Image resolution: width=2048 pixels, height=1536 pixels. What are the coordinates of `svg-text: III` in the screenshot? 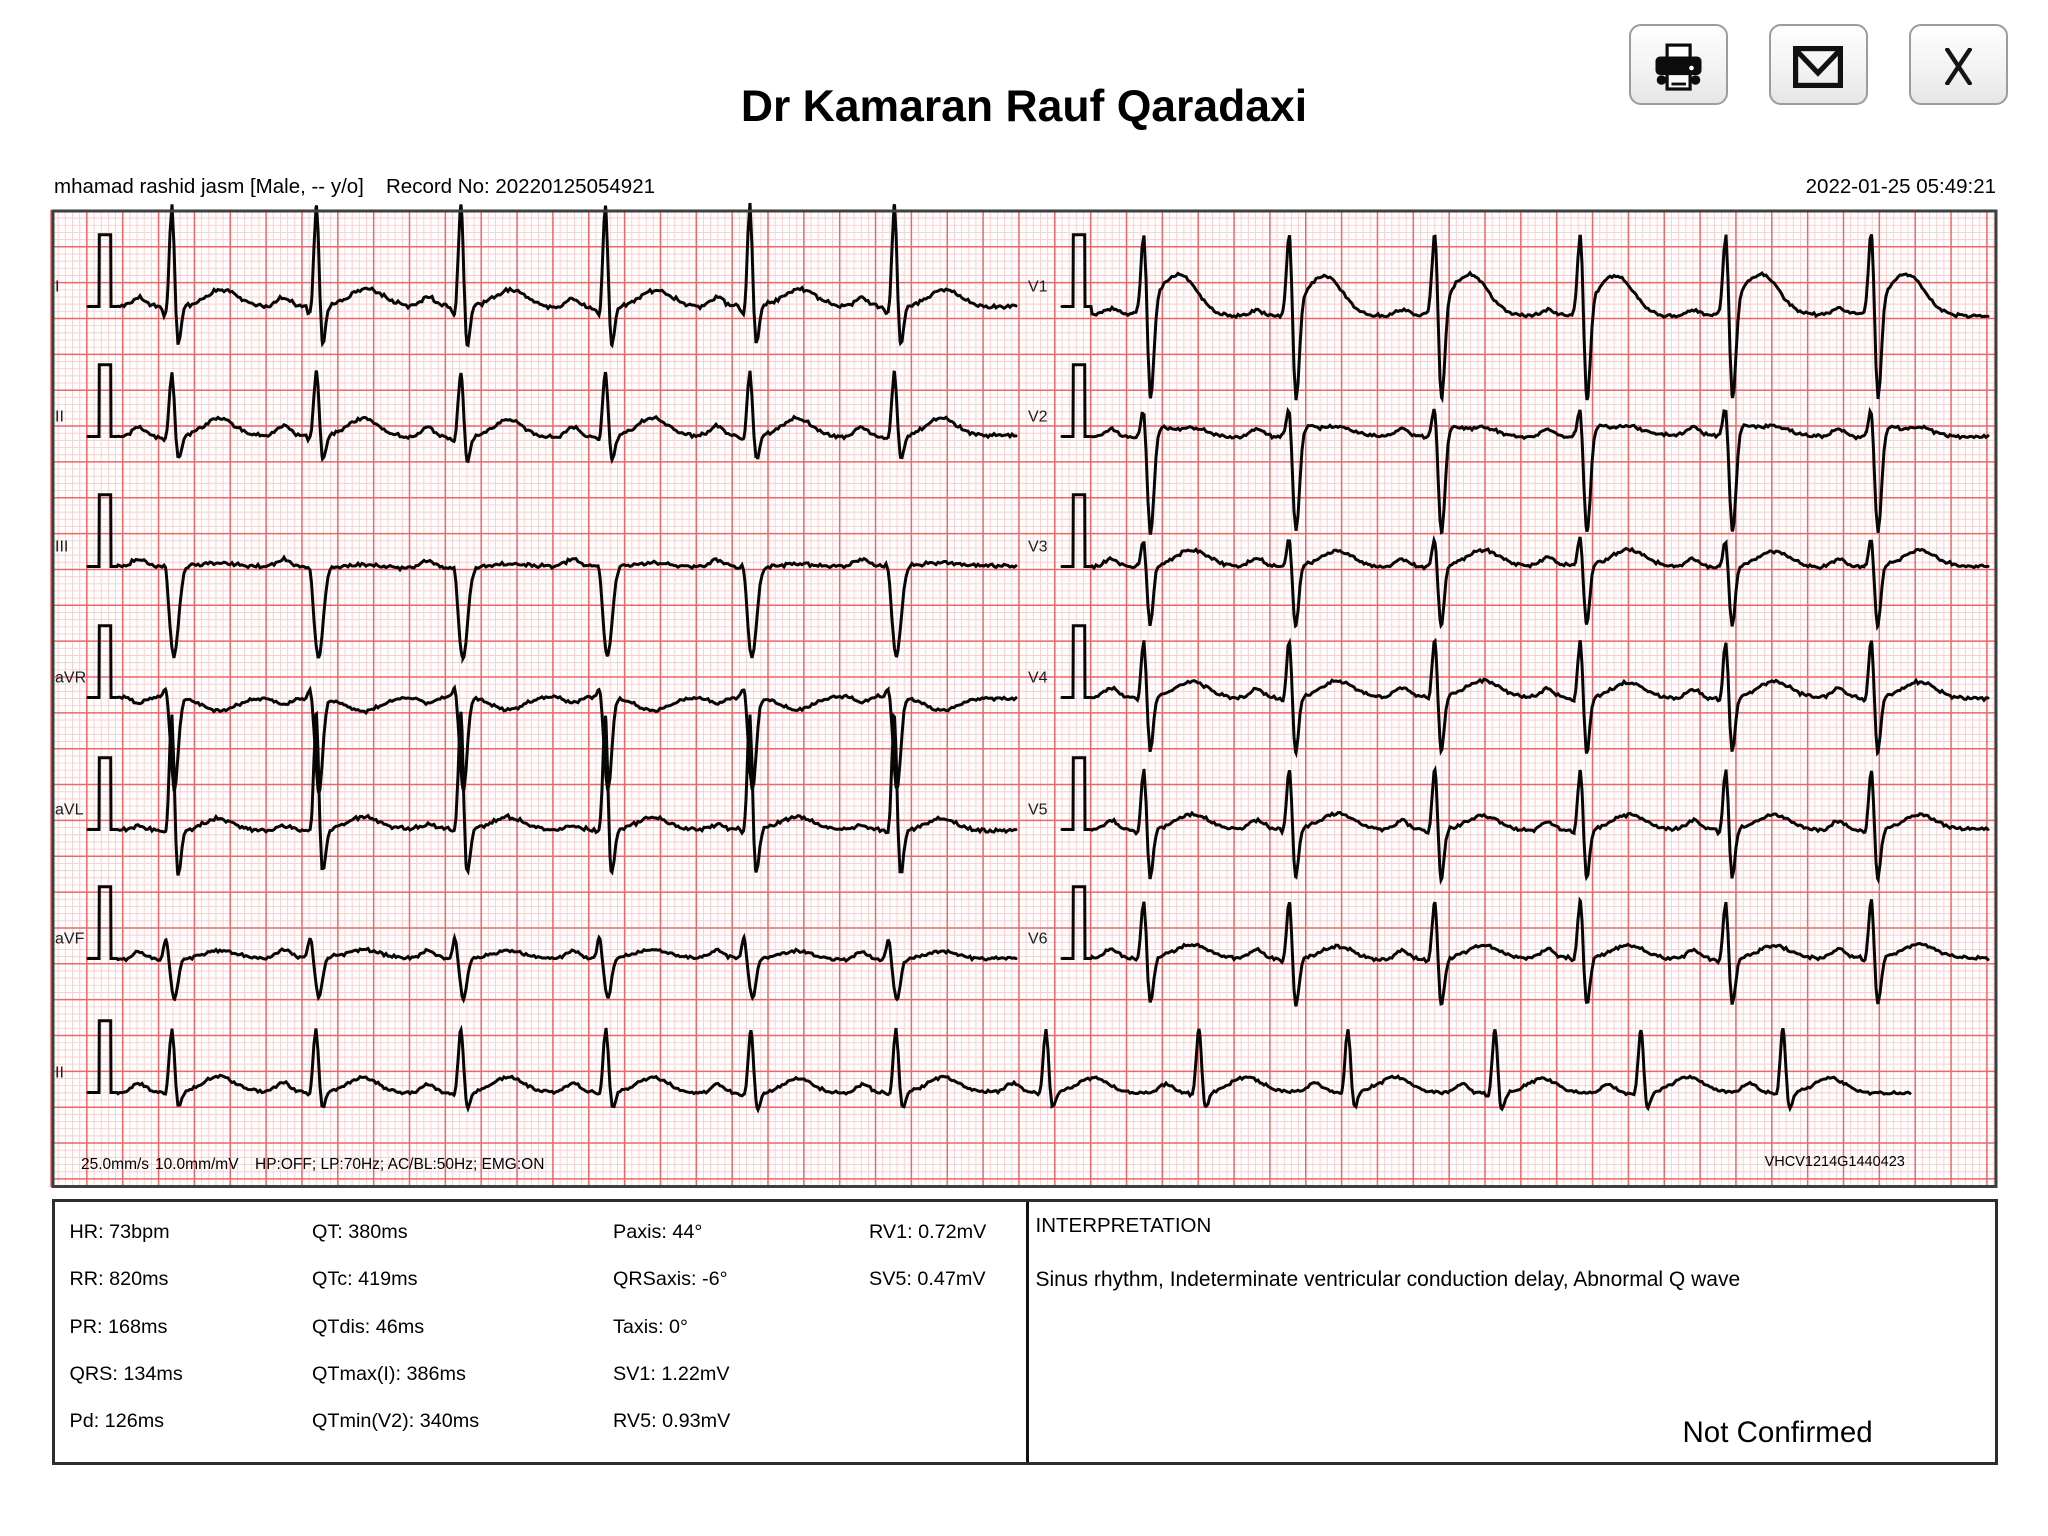 It's located at (61, 546).